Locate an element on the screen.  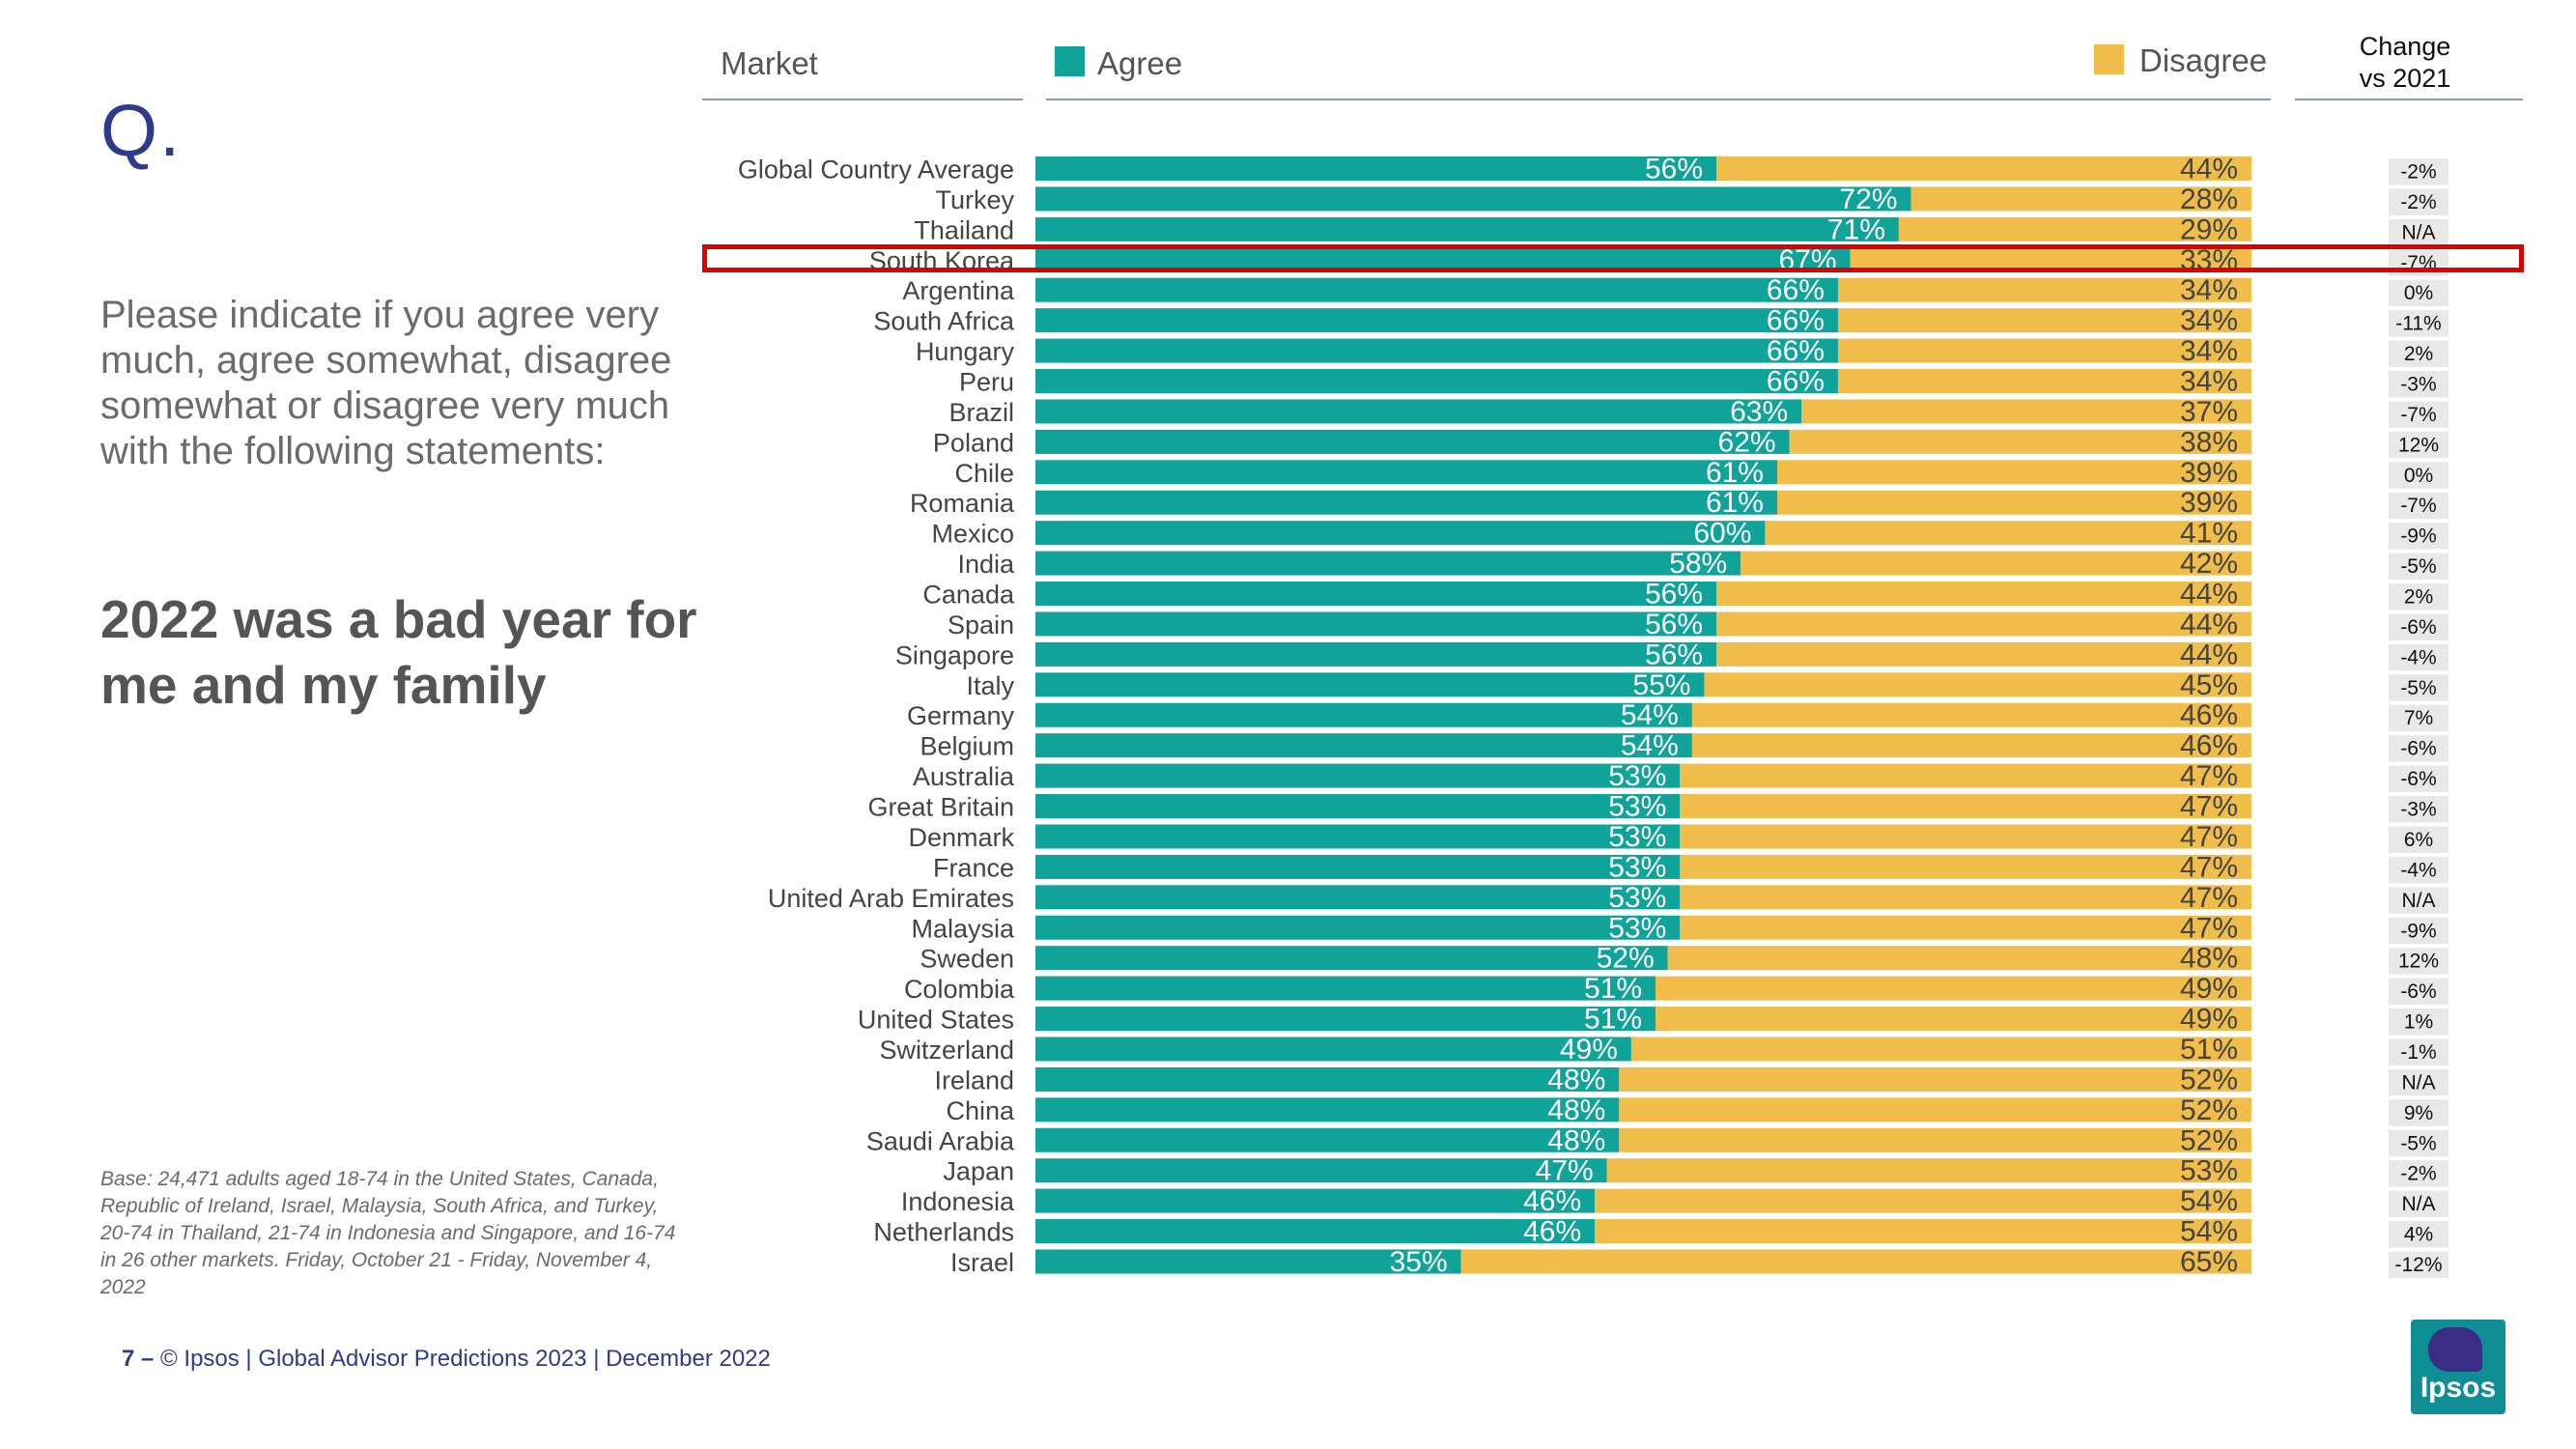
change-value-mexico: -9% is located at coordinates (2418, 537).